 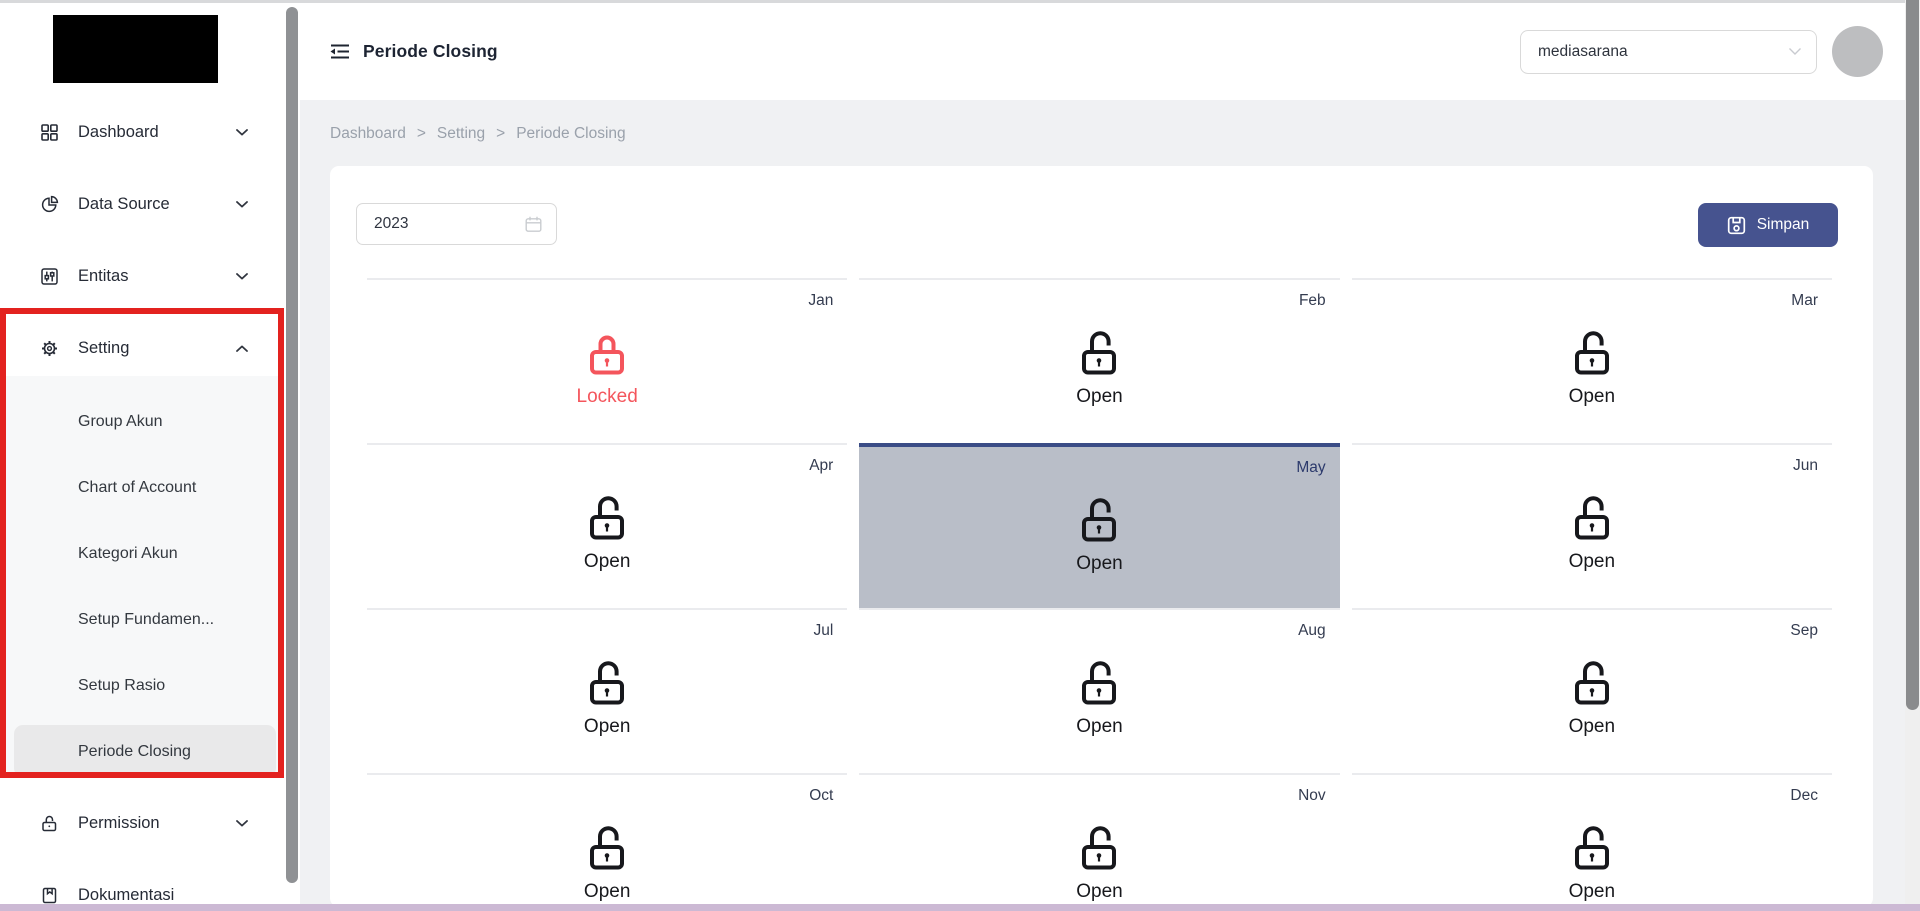 I want to click on sidebar-subitem-label: Kategori Akun, so click(x=128, y=553).